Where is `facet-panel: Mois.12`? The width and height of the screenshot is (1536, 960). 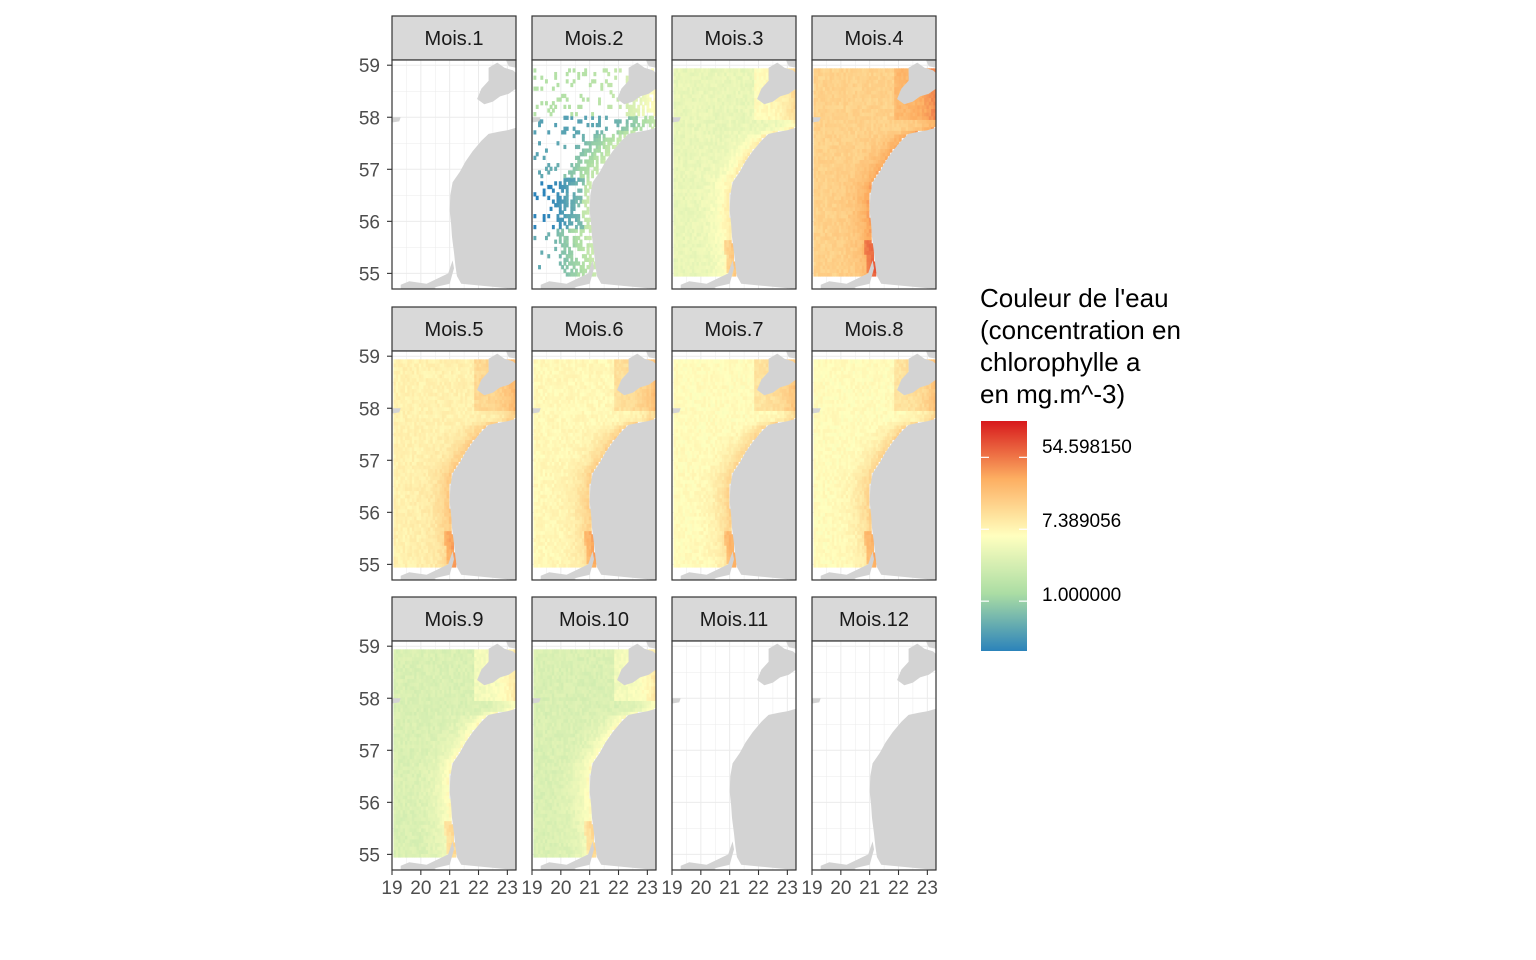 facet-panel: Mois.12 is located at coordinates (874, 733).